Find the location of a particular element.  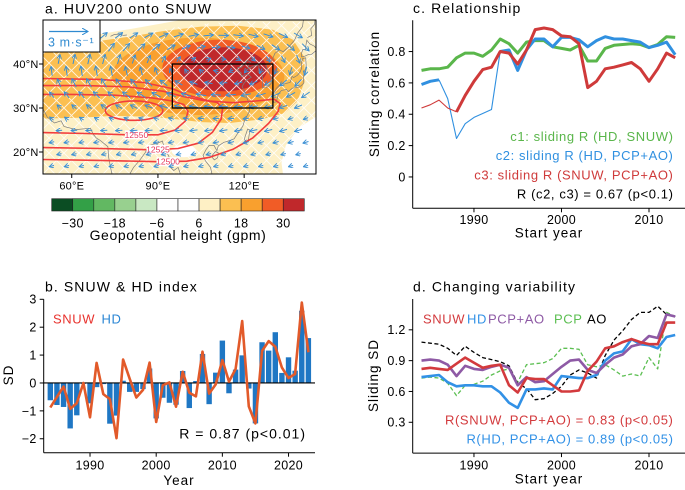

y-tick-label: −2 is located at coordinates (29, 439).